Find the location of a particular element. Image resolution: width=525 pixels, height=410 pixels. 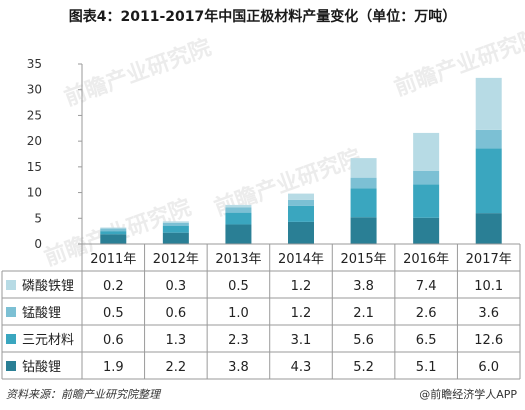

data-label: 7.4 is located at coordinates (426, 286).